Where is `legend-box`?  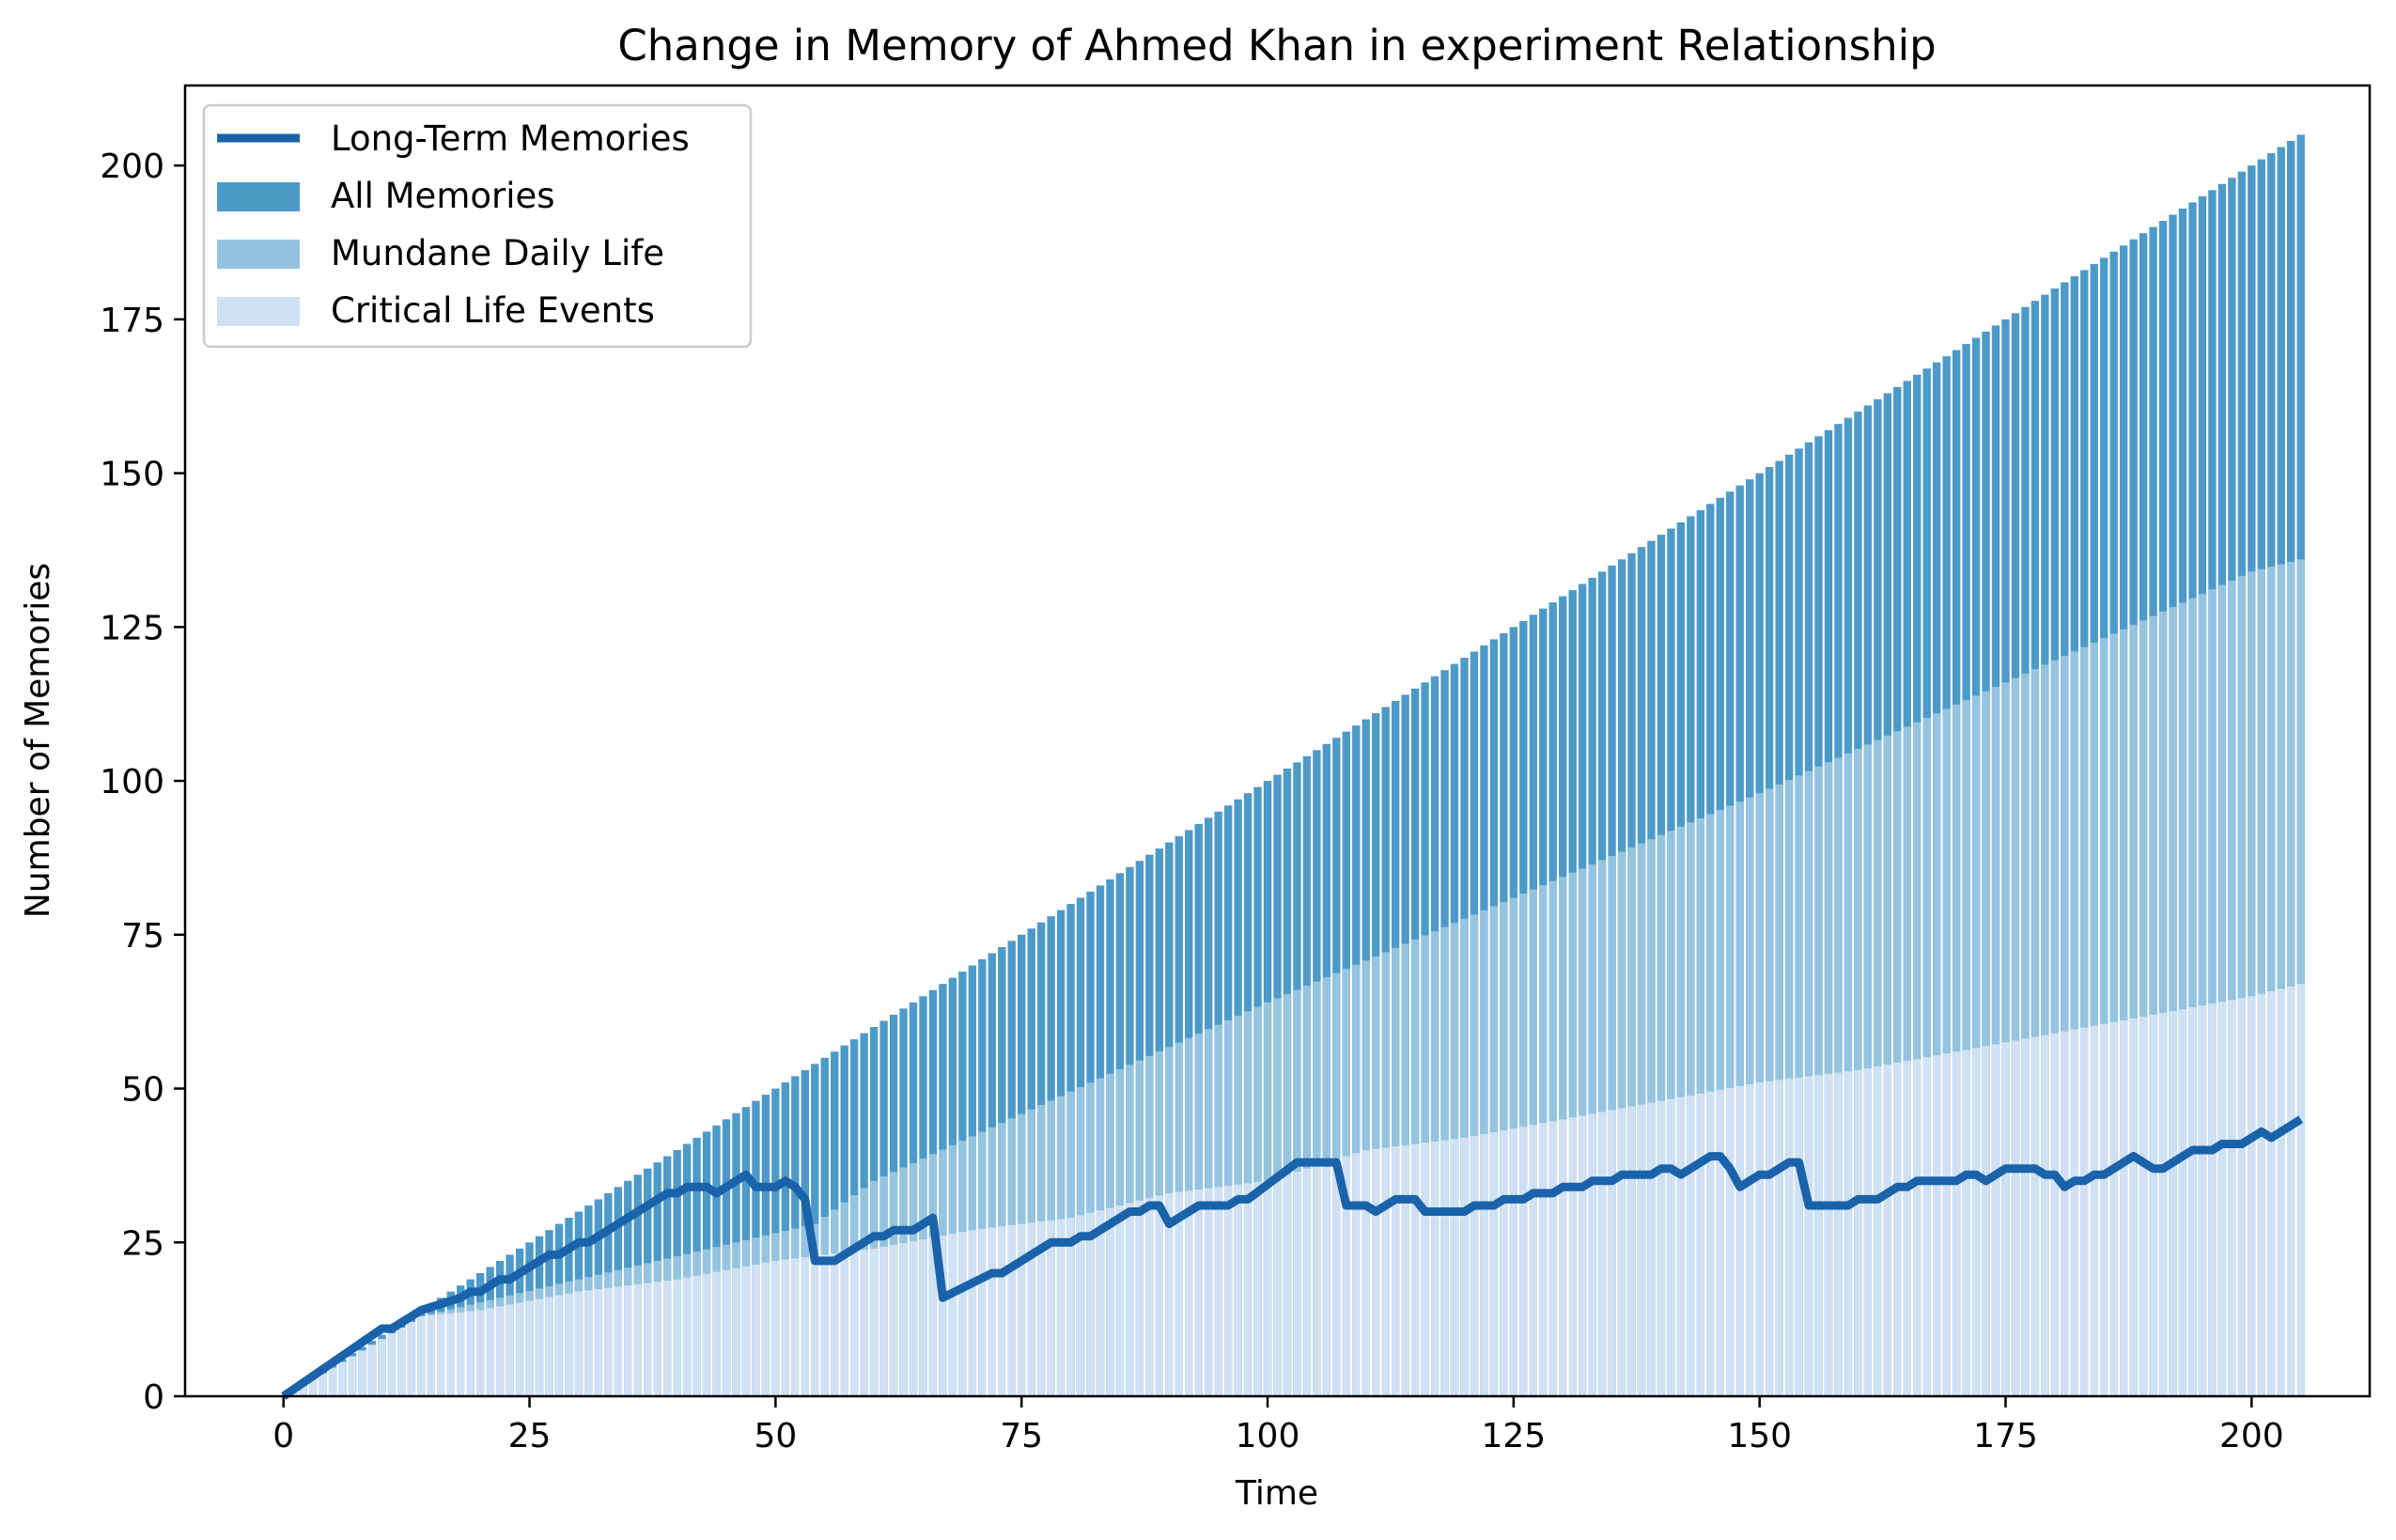 legend-box is located at coordinates (477, 226).